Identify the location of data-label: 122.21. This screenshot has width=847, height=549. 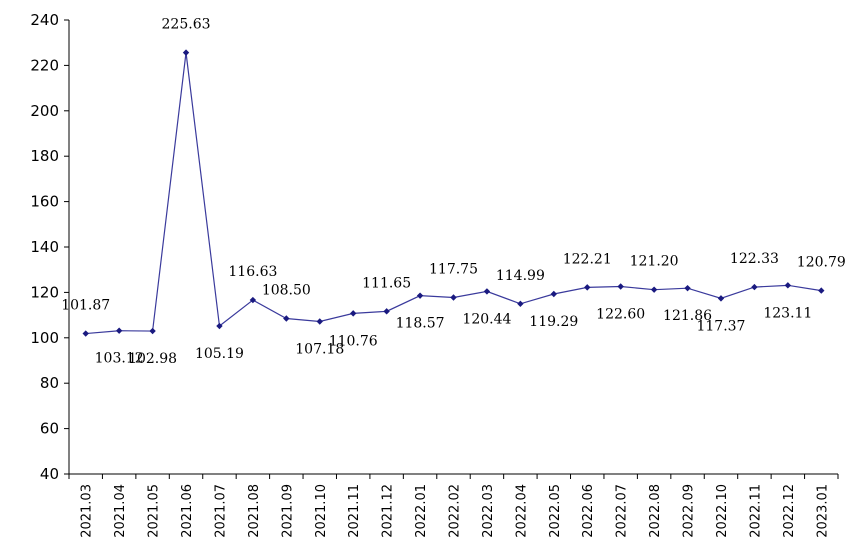
(587, 259).